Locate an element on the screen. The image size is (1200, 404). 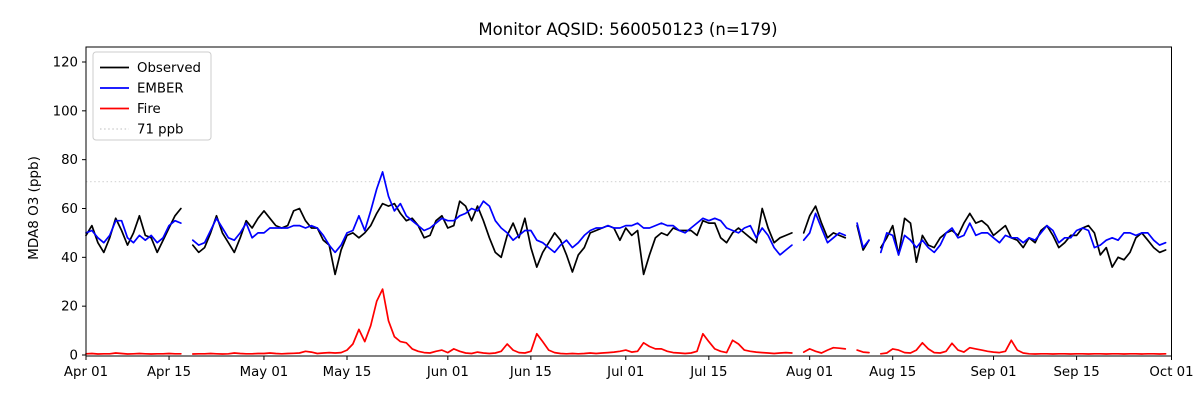
y-tick-label: 20 is located at coordinates (69, 307).